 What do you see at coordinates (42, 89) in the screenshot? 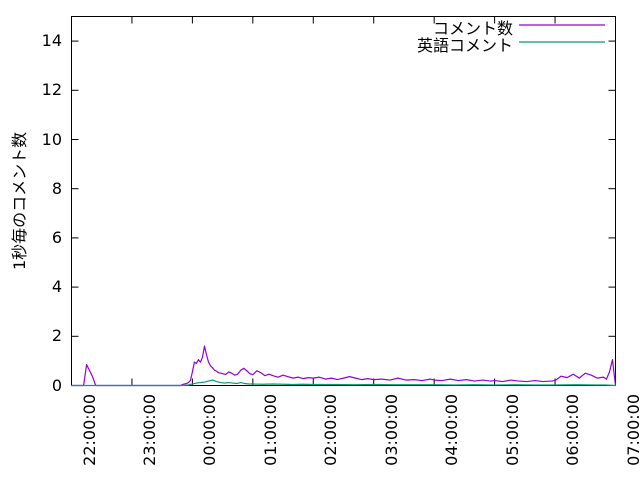
I see `y-tick-label: 12` at bounding box center [42, 89].